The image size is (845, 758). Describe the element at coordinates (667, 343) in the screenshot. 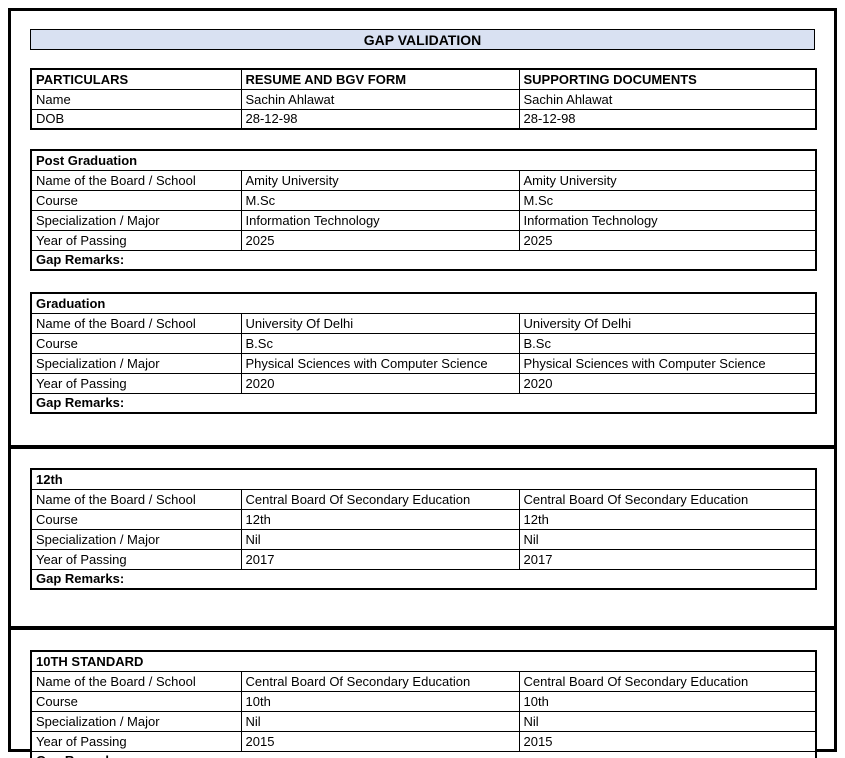

I see `supporting-value: B.Sc` at that location.